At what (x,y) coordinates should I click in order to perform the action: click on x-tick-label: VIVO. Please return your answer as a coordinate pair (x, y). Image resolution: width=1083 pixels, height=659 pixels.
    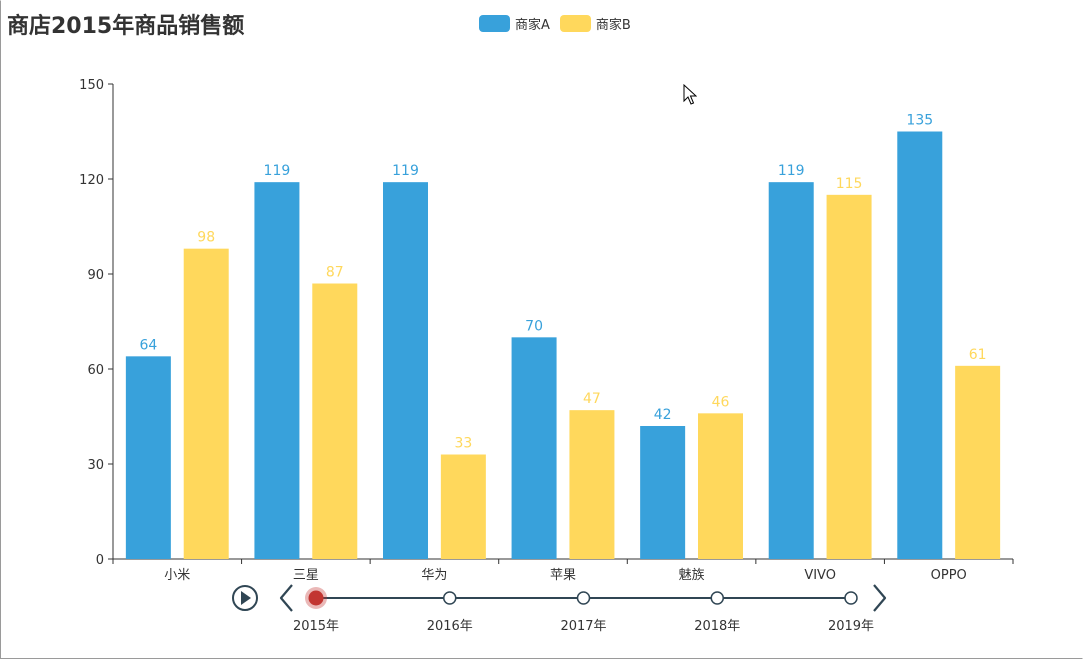
    Looking at the image, I should click on (820, 575).